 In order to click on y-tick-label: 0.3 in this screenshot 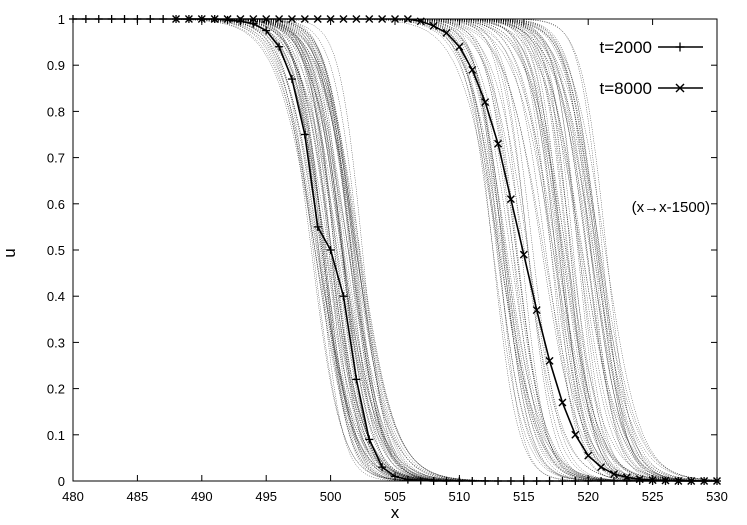, I will do `click(56, 342)`.